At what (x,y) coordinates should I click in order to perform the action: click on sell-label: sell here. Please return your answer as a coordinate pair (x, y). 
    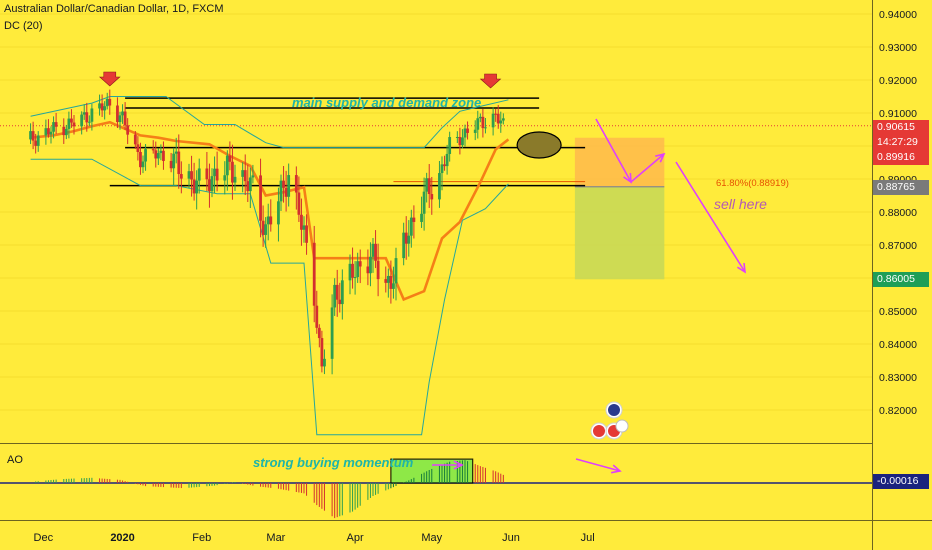
    Looking at the image, I should click on (740, 204).